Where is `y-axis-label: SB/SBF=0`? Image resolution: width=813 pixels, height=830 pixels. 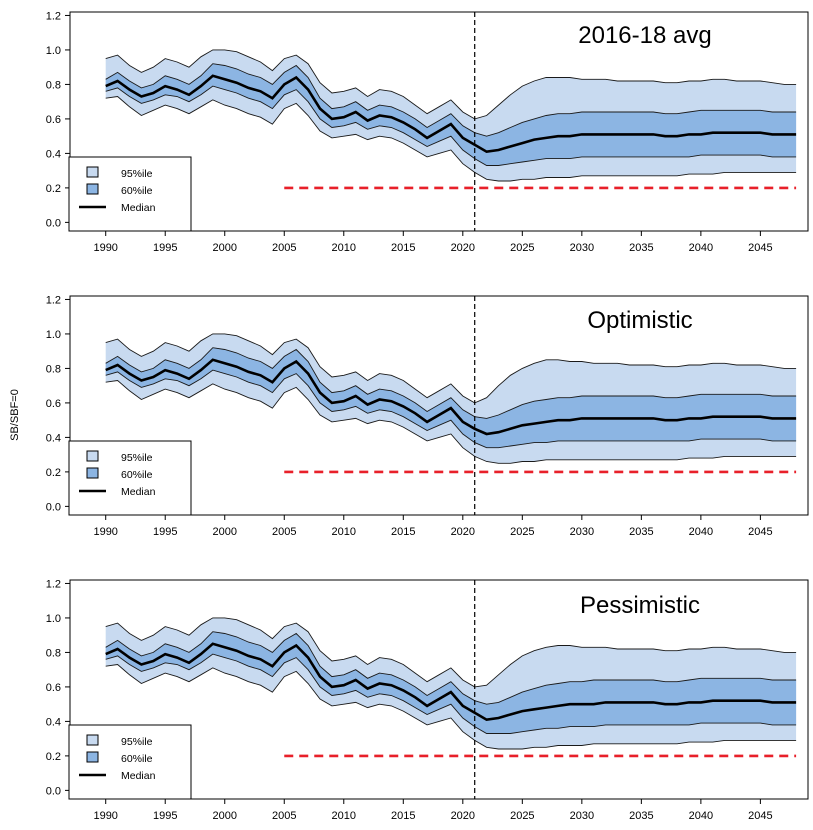 y-axis-label: SB/SBF=0 is located at coordinates (15, 415).